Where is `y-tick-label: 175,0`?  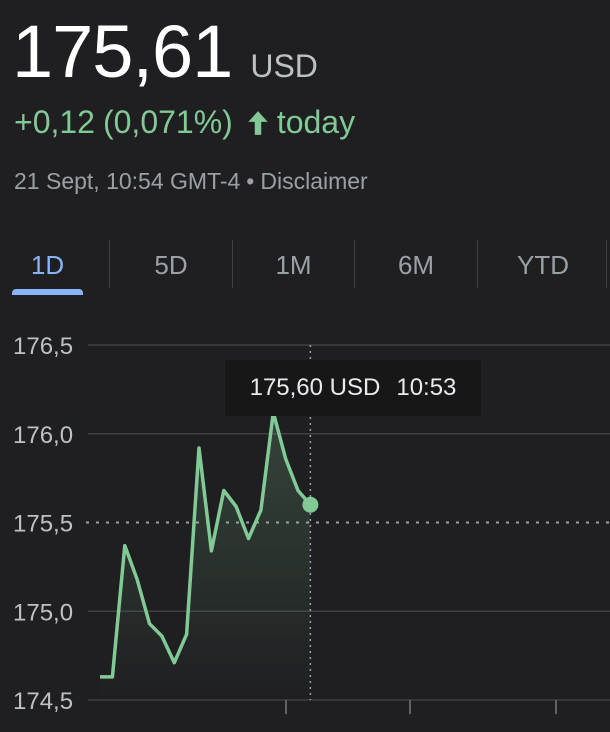
y-tick-label: 175,0 is located at coordinates (43, 612).